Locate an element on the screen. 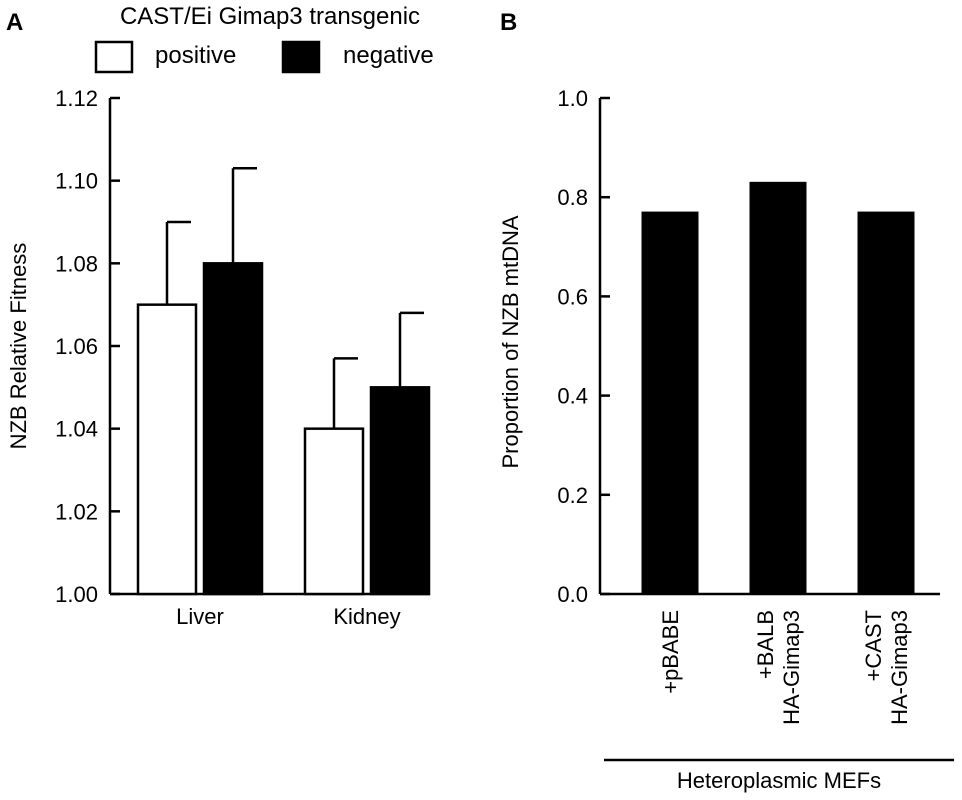  y-tick-label: 1.10 is located at coordinates (76, 181).